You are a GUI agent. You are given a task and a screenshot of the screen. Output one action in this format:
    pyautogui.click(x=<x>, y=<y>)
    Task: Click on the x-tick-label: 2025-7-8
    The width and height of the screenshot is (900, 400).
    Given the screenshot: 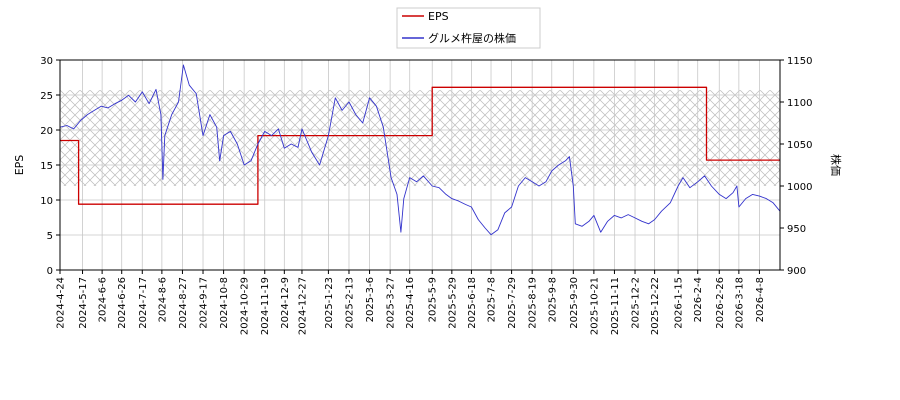 What is the action you would take?
    pyautogui.click(x=492, y=299)
    